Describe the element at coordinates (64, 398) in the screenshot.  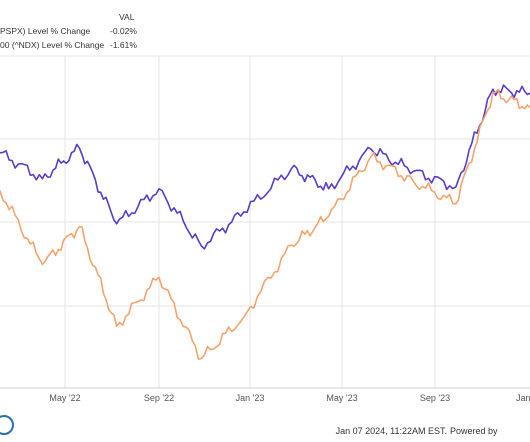
I see `x-tick-label: May '22` at that location.